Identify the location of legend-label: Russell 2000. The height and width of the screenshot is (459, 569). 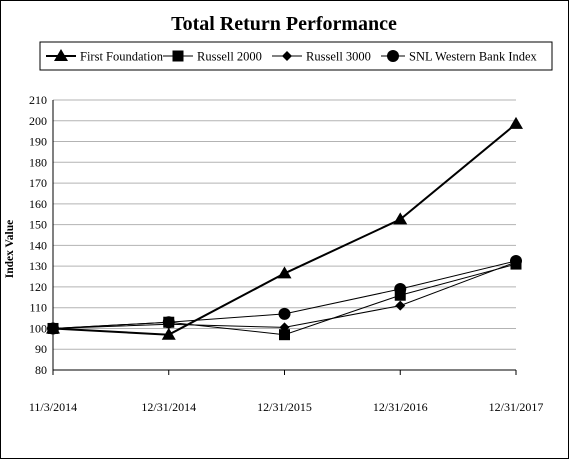
(229, 57).